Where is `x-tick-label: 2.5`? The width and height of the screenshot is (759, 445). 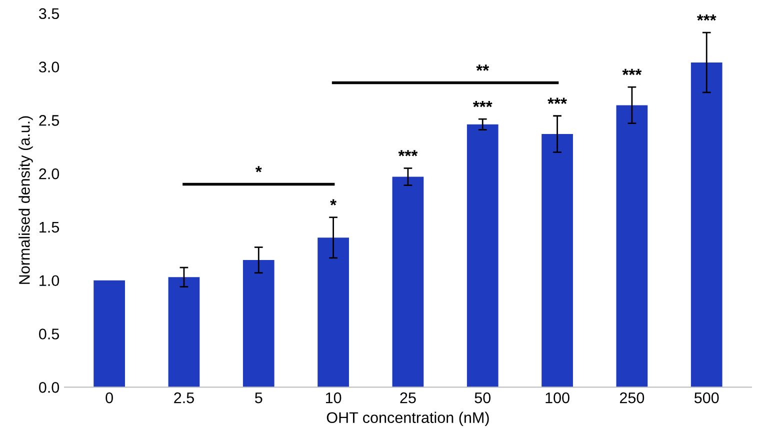 x-tick-label: 2.5 is located at coordinates (184, 398).